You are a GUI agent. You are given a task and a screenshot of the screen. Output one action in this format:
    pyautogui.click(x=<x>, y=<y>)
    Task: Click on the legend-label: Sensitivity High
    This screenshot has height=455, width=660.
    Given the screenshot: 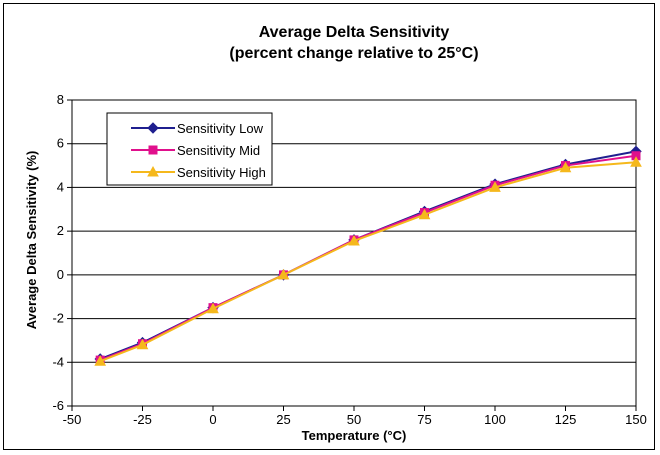 What is the action you would take?
    pyautogui.click(x=221, y=172)
    